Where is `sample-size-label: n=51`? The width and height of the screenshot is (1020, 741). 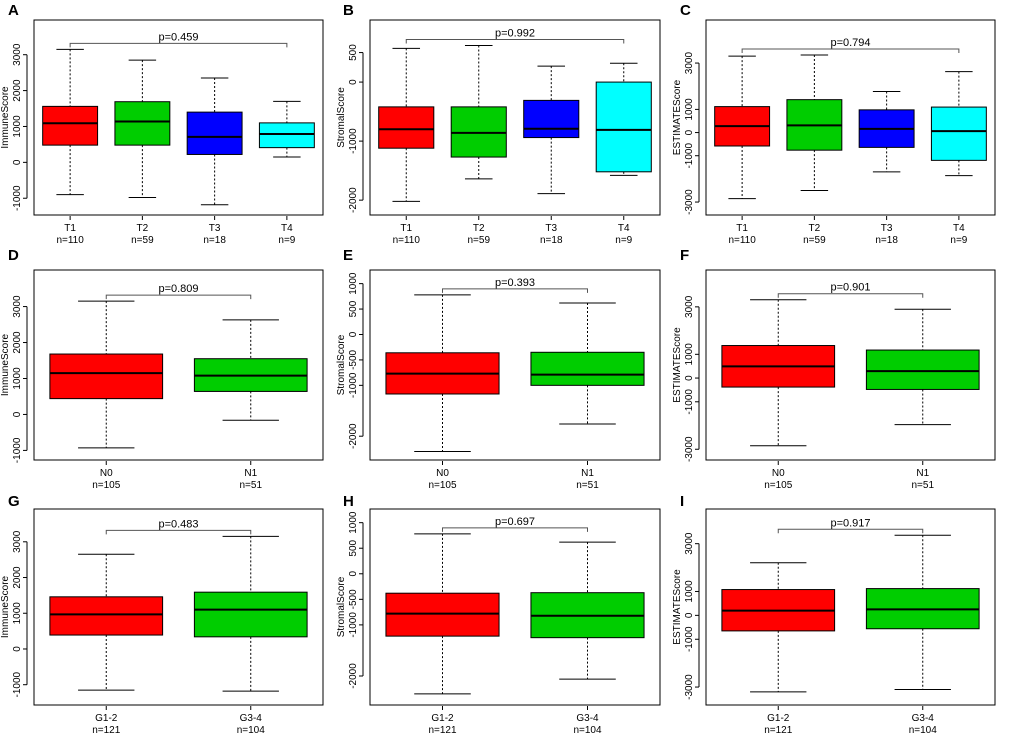
sample-size-label: n=51 is located at coordinates (587, 485).